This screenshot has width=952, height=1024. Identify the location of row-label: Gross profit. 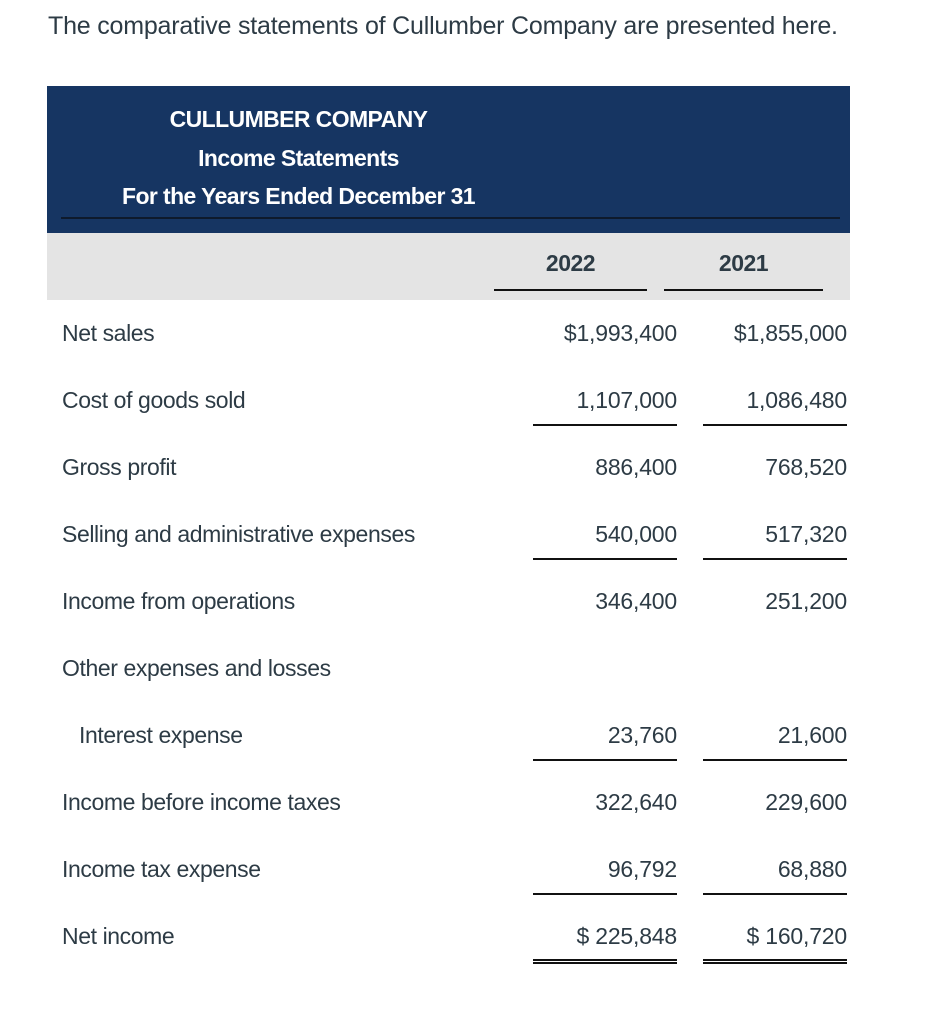
(119, 467).